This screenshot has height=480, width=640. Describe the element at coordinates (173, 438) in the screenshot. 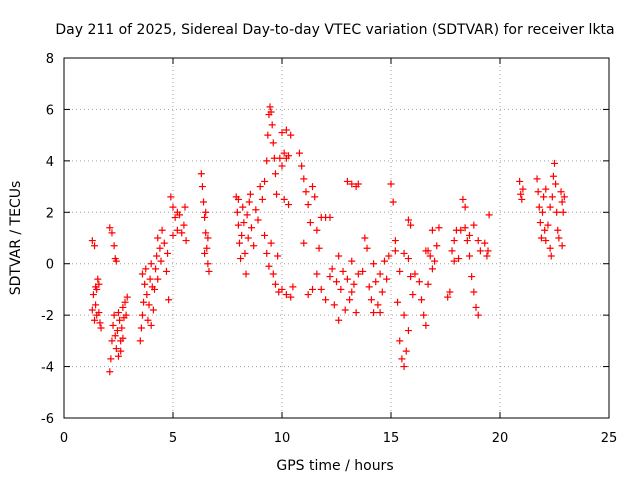

I see `x-tick-label: 5` at that location.